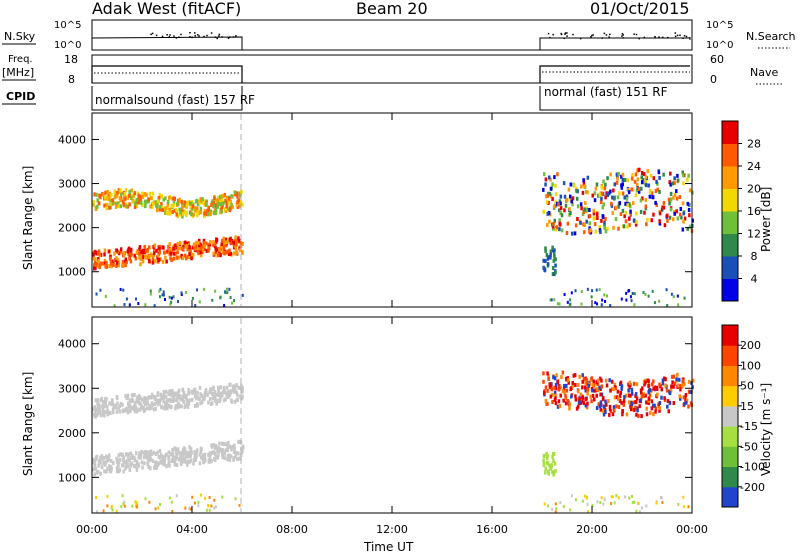  What do you see at coordinates (730, 436) in the screenshot?
I see `velocity-colorbar-swatch` at bounding box center [730, 436].